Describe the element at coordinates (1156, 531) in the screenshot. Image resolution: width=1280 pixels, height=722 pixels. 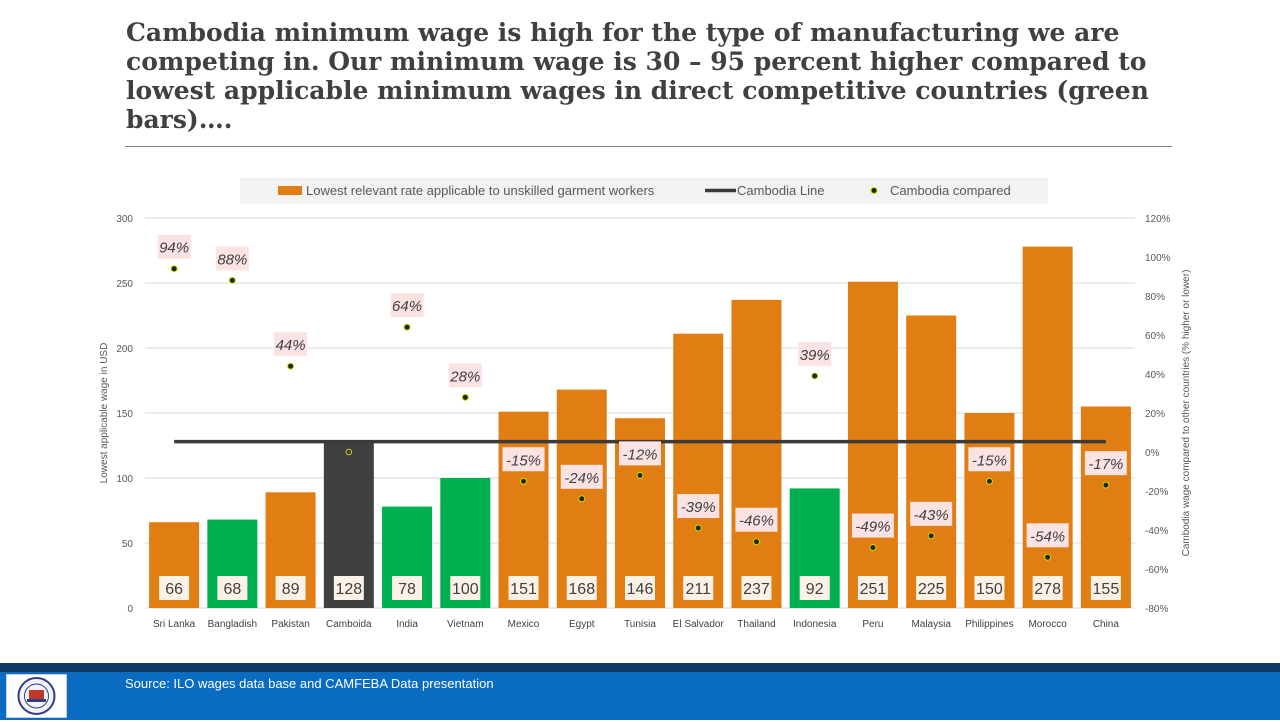
I see `y2-tick-label: -40%` at that location.